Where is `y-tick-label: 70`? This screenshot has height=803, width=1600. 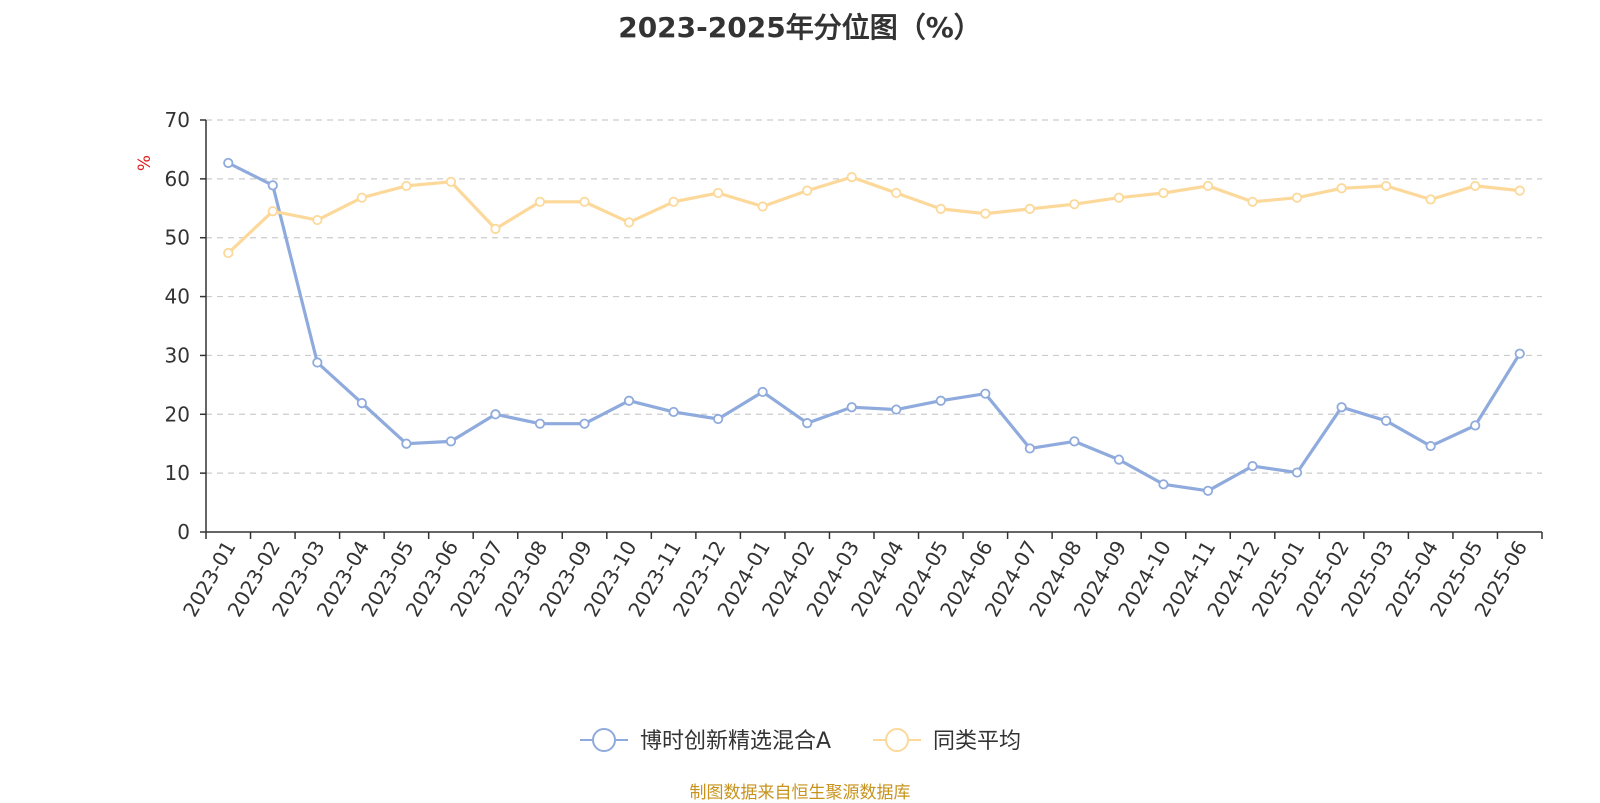
y-tick-label: 70 is located at coordinates (177, 120).